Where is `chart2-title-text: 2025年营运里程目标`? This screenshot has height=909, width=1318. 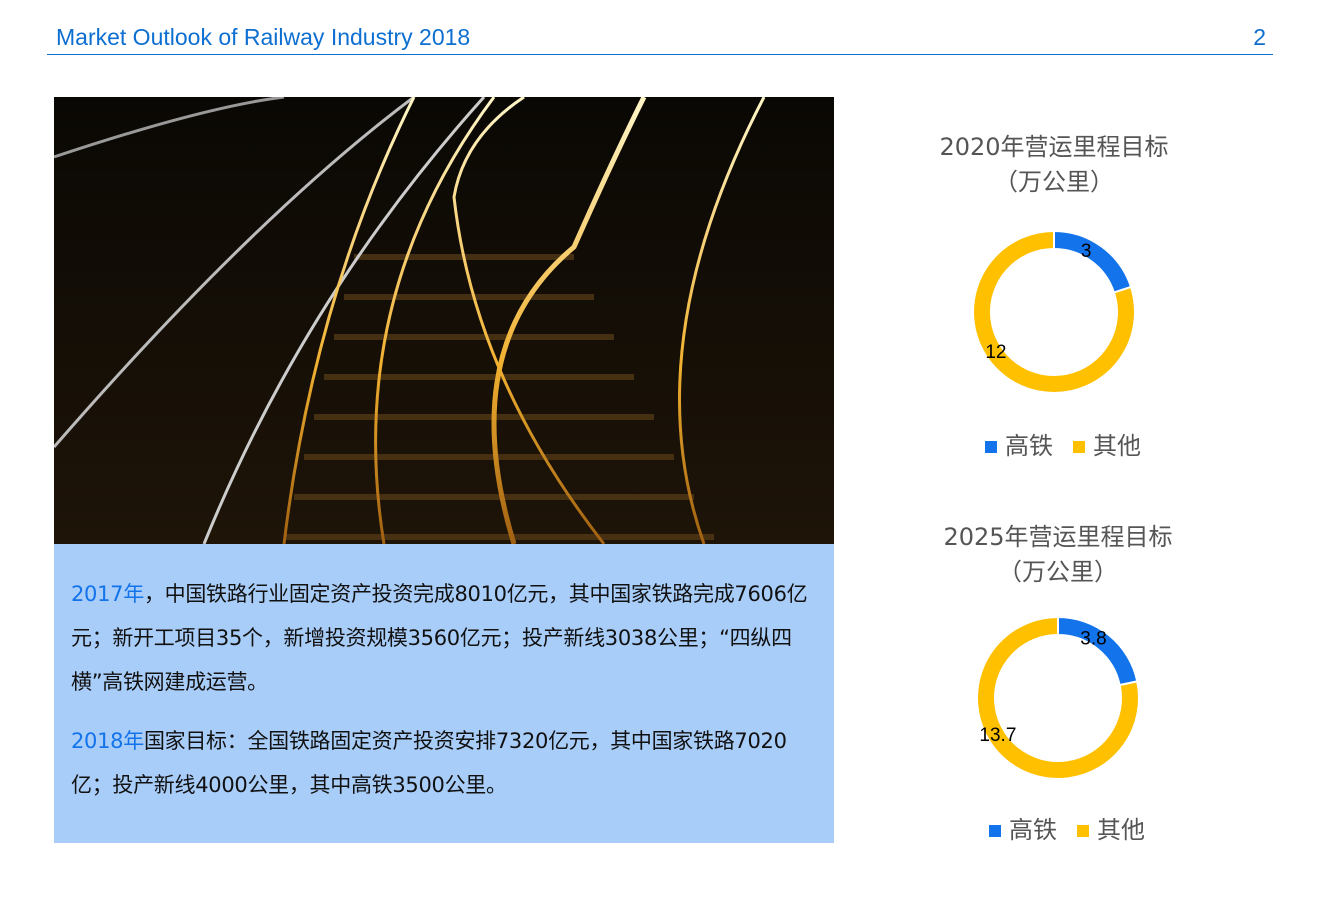 chart2-title-text: 2025年营运里程目标 is located at coordinates (1058, 537).